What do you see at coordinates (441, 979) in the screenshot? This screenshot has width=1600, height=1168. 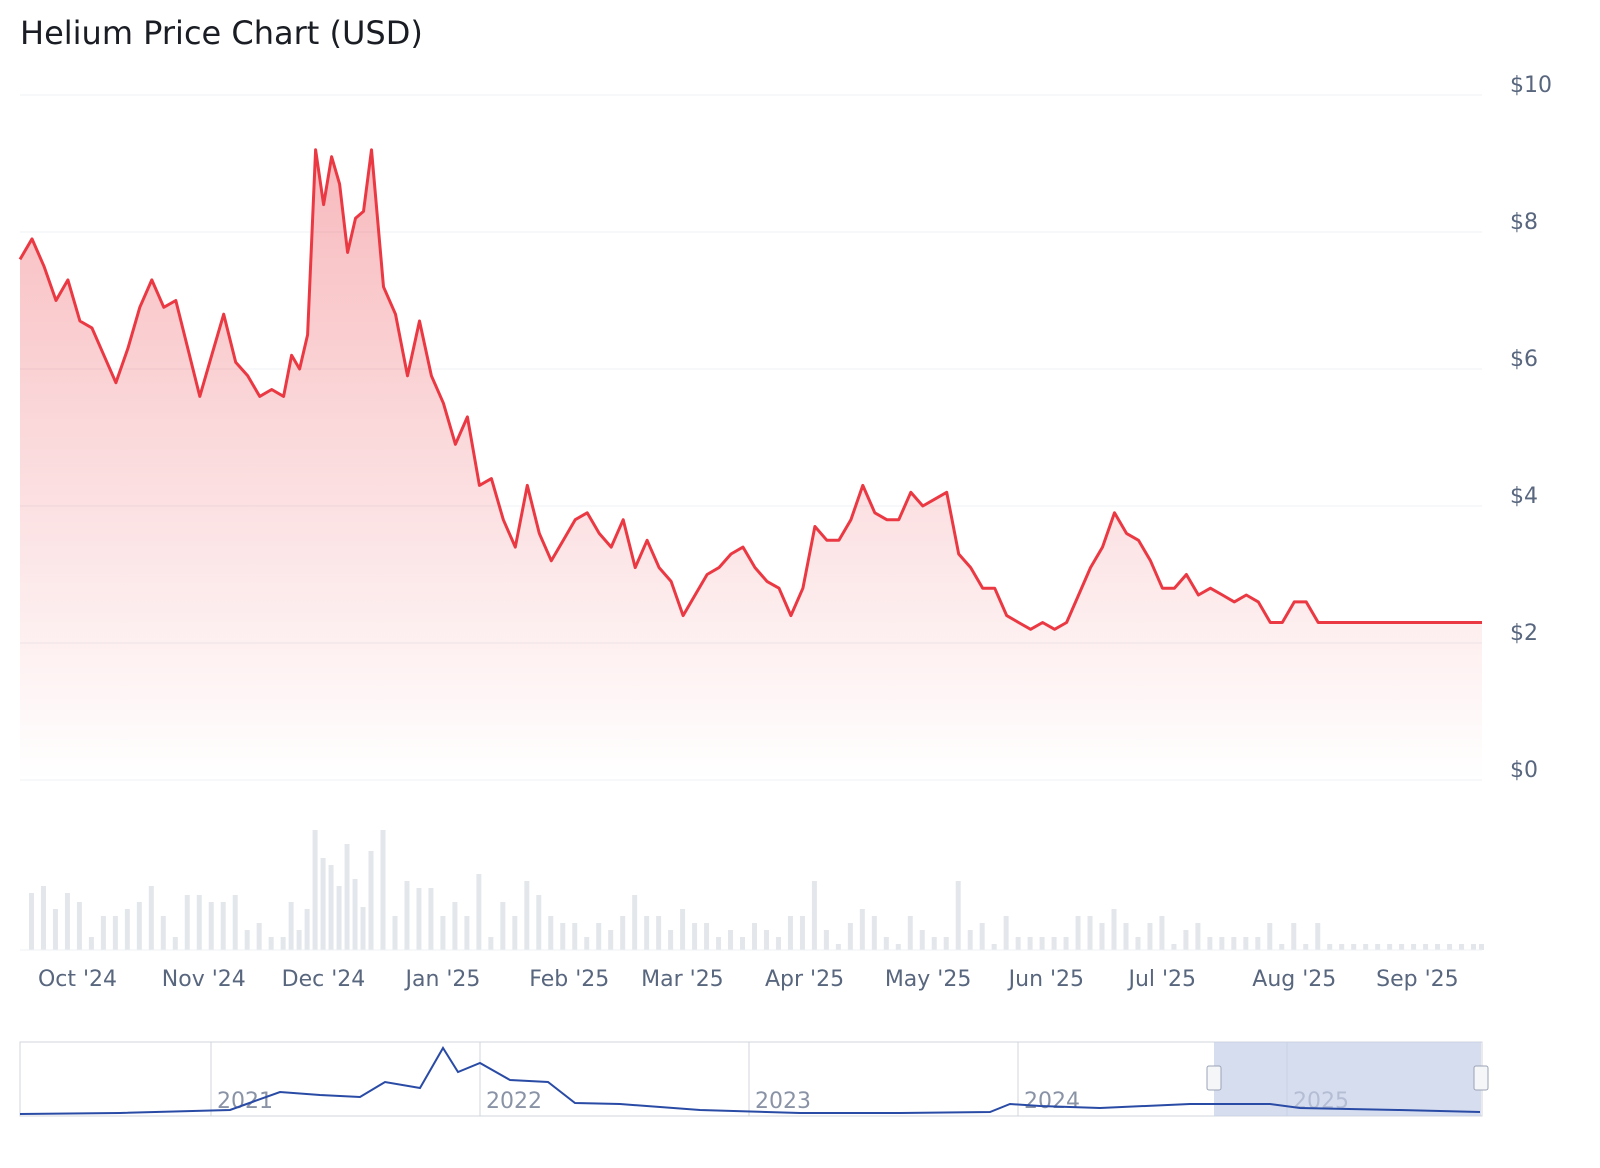 I see `x-tick-label: Jan '25` at bounding box center [441, 979].